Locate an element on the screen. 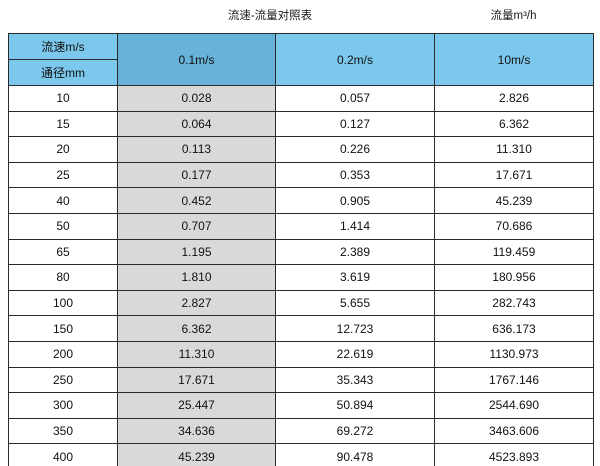  table-row: 250 17.671 35.343 1767.146 is located at coordinates (301, 380).